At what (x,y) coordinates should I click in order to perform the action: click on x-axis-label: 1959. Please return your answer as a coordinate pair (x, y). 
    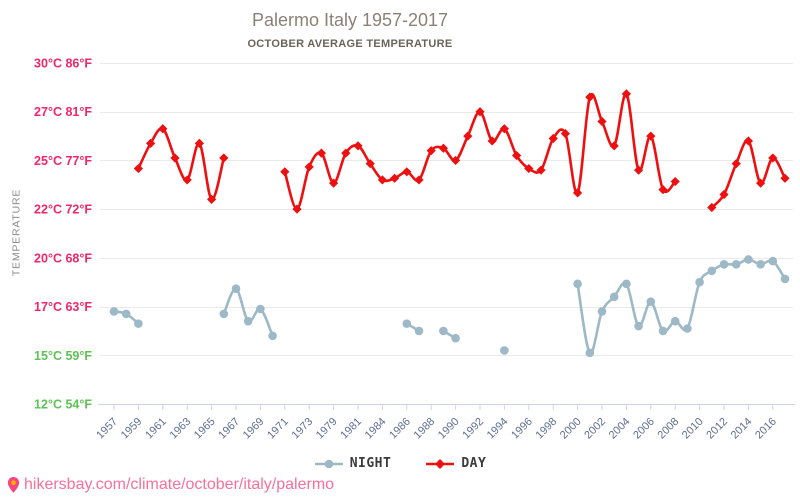
    Looking at the image, I should click on (132, 429).